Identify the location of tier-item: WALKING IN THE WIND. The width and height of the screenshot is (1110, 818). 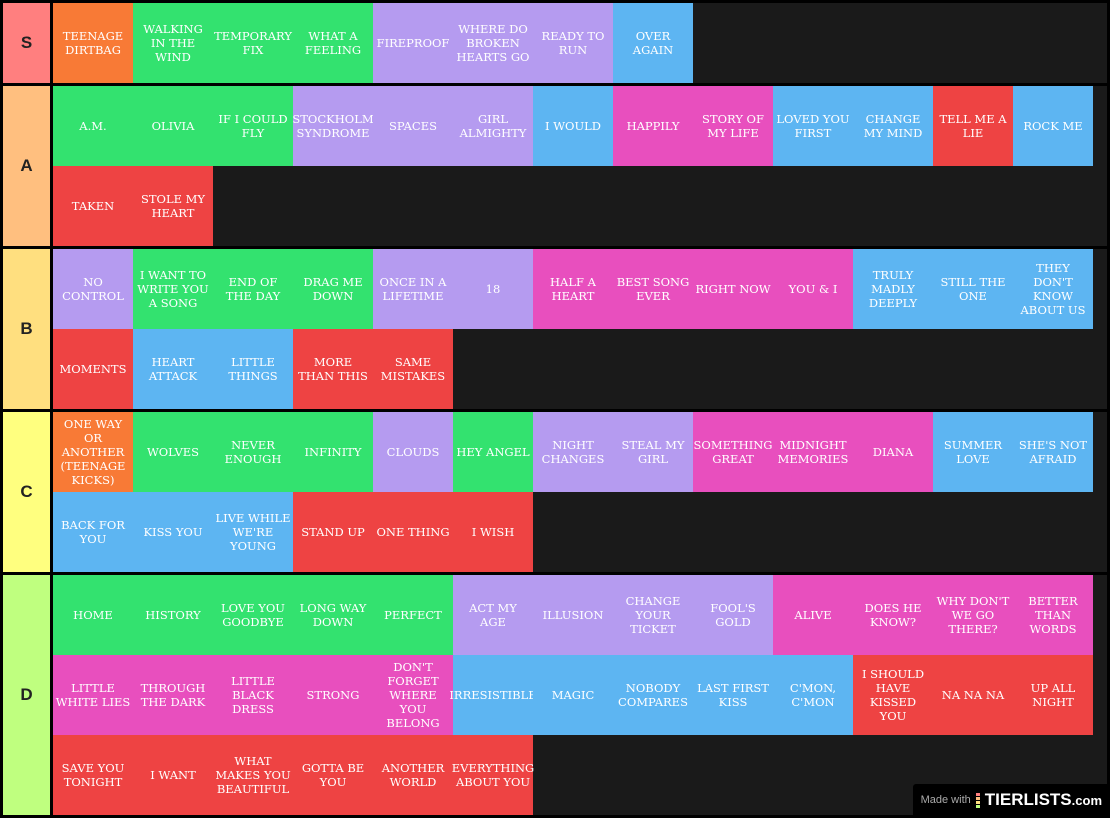
(173, 43).